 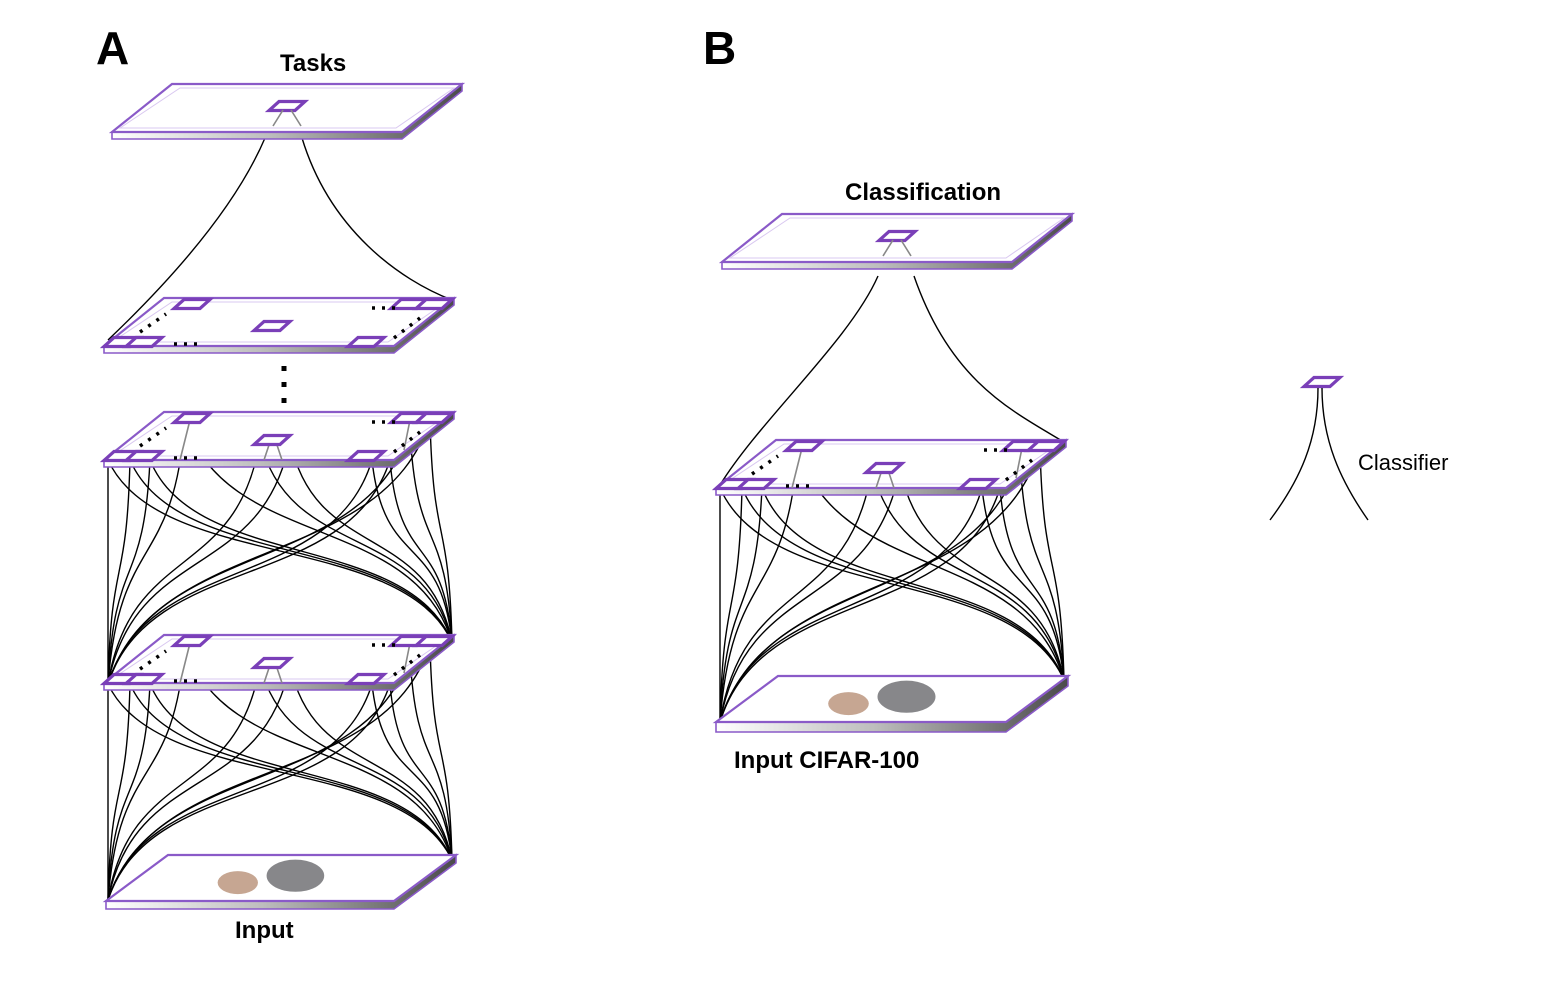 I want to click on panel-a-input-layer, so click(x=281, y=881).